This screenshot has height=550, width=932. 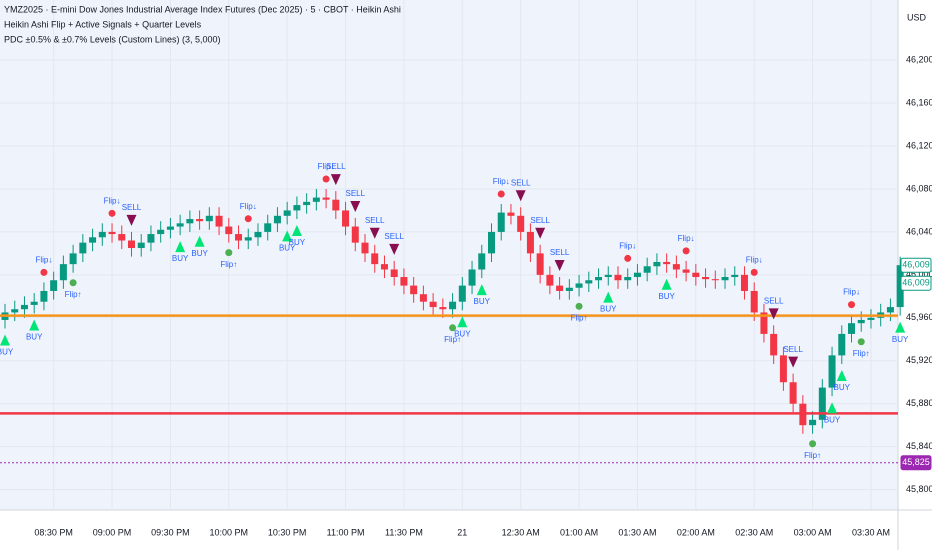 I want to click on x-tick-label: 03:00 AM, so click(x=813, y=532).